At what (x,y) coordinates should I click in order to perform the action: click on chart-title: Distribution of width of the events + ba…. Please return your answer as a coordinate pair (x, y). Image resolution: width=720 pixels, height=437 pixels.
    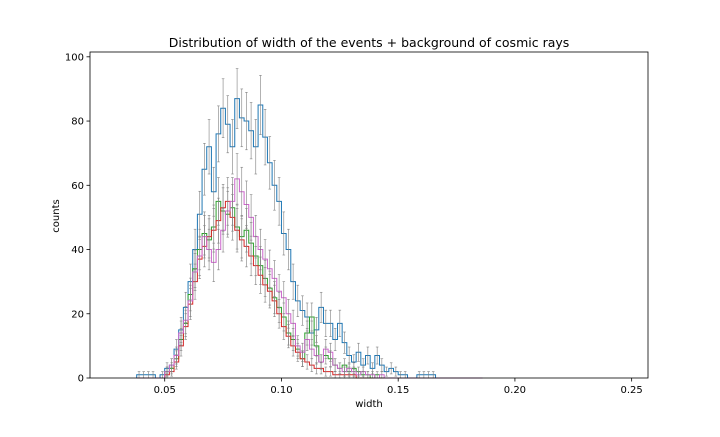
    Looking at the image, I should click on (369, 42).